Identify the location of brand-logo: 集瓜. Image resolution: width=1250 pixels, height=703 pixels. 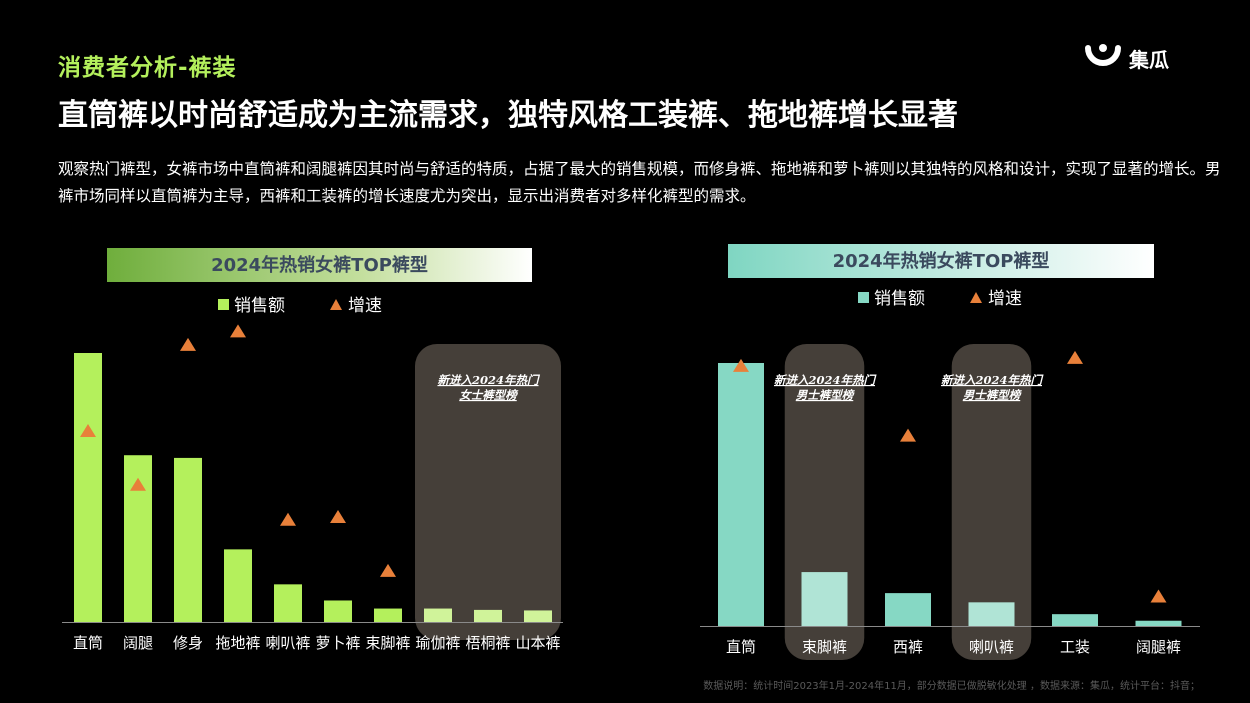
(1135, 56).